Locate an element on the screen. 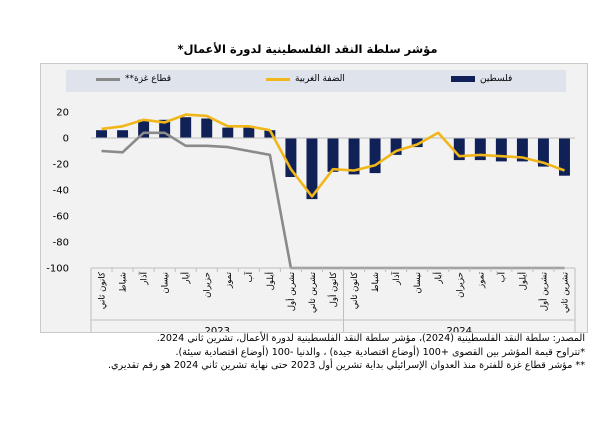 This screenshot has height=431, width=615. year-label: 2023 is located at coordinates (217, 329).